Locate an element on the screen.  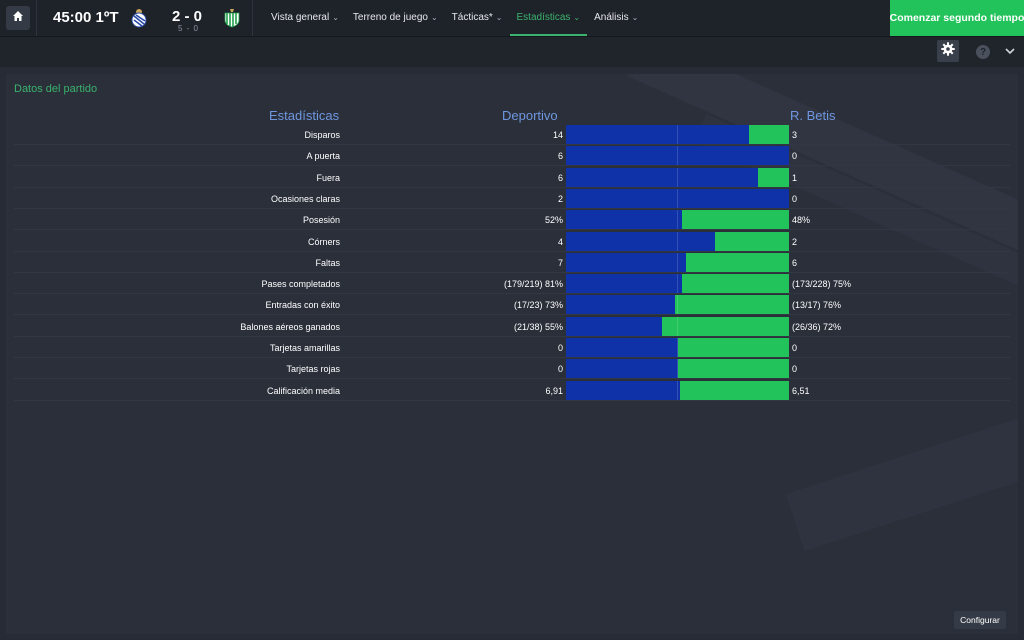
away-team-header: R. Betis is located at coordinates (813, 115).